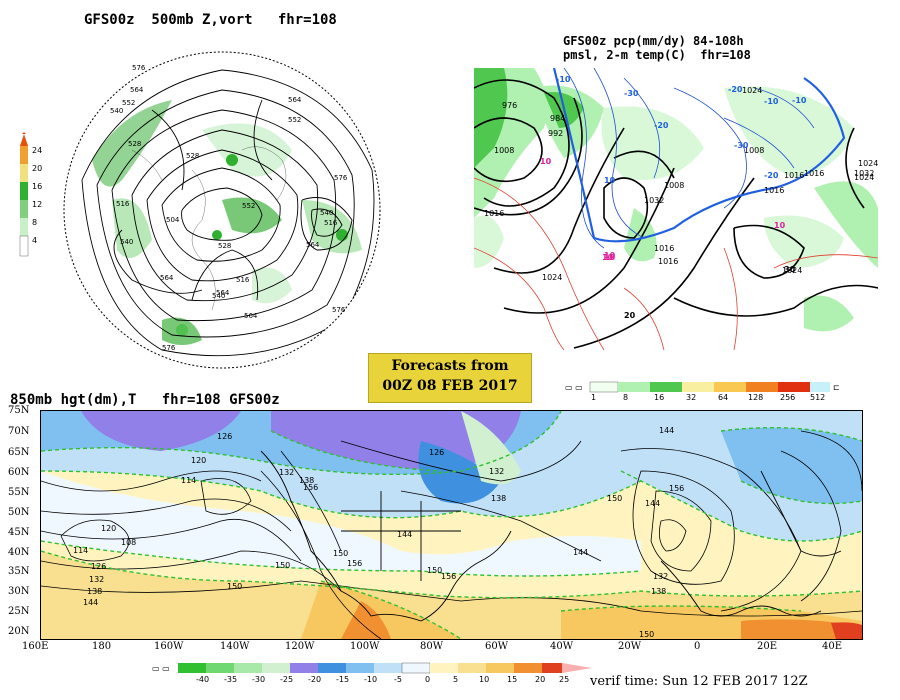  What do you see at coordinates (699, 681) in the screenshot?
I see `verif-time: verif time: Sun 12 FEB 2017 12Z` at bounding box center [699, 681].